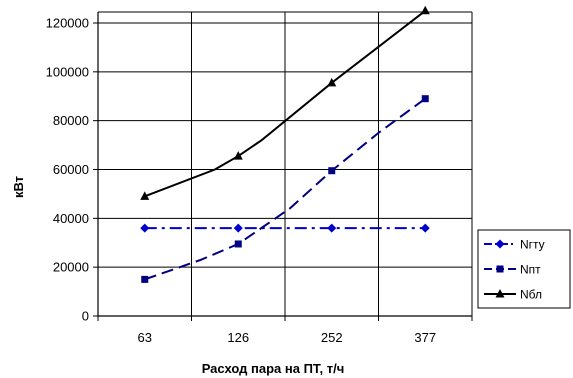  I want to click on y-tick-label: 40000, so click(71, 218).